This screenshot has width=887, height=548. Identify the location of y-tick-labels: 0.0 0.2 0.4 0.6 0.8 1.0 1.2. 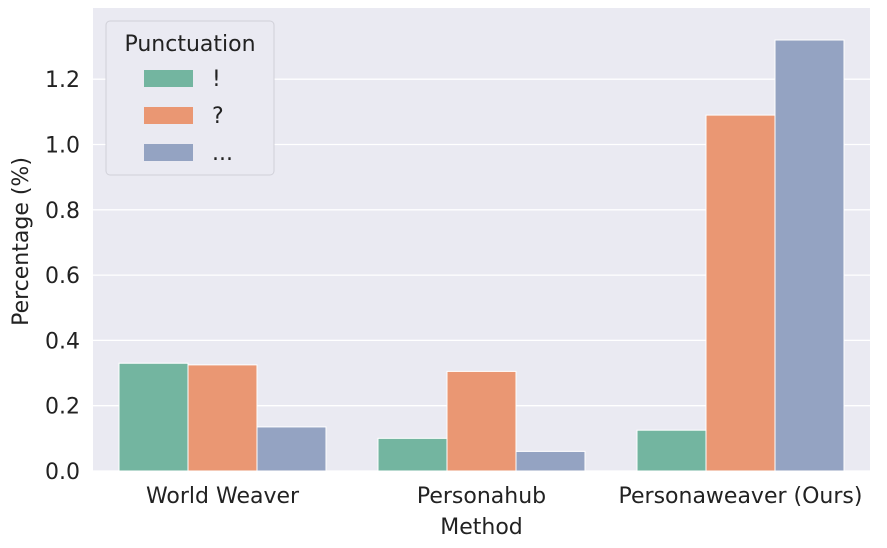
(62, 276).